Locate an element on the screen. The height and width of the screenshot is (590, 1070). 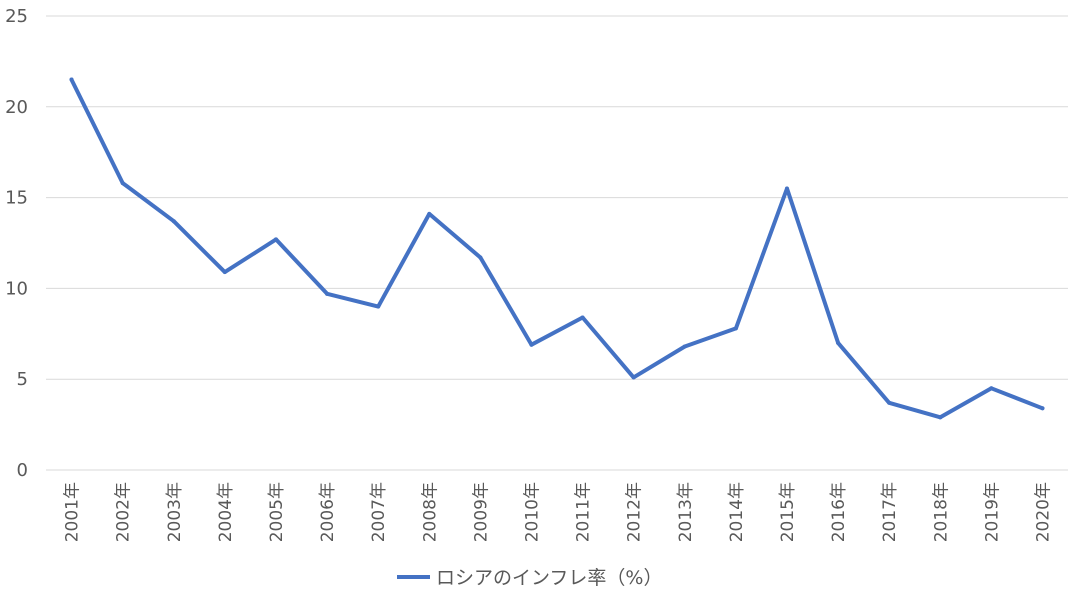
x-tick-label: 2010年 is located at coordinates (532, 512).